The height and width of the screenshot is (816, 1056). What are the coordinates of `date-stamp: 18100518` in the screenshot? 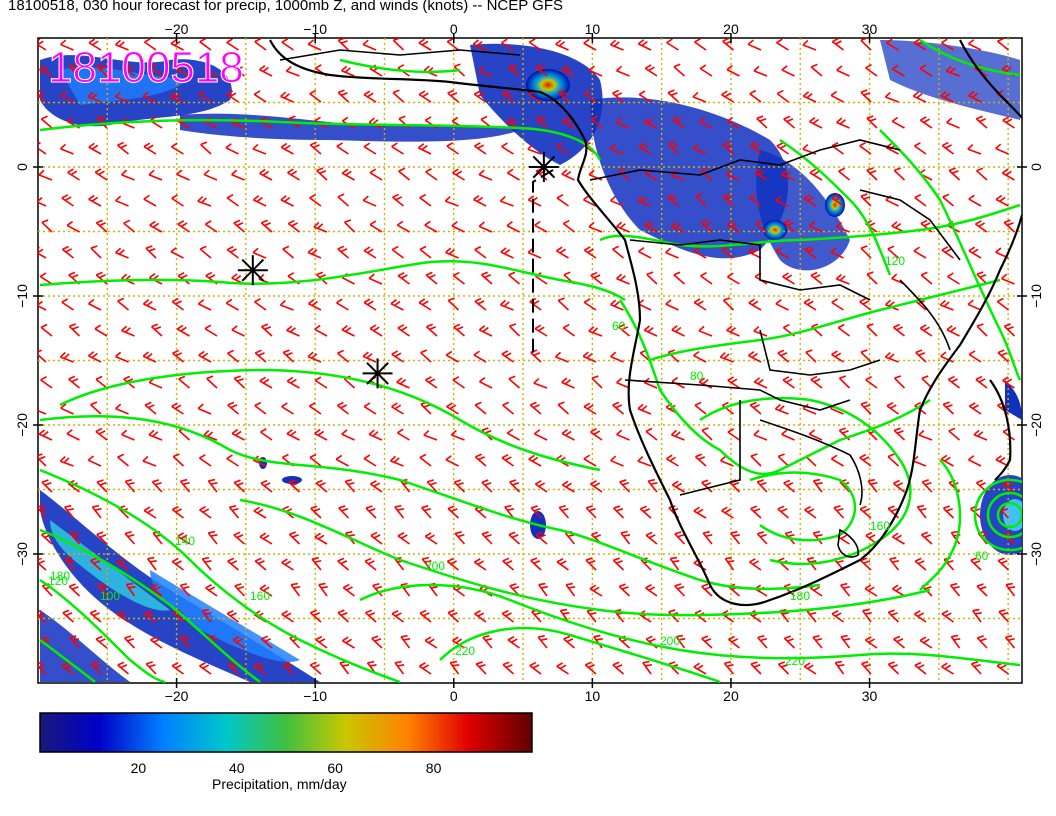 It's located at (146, 67).